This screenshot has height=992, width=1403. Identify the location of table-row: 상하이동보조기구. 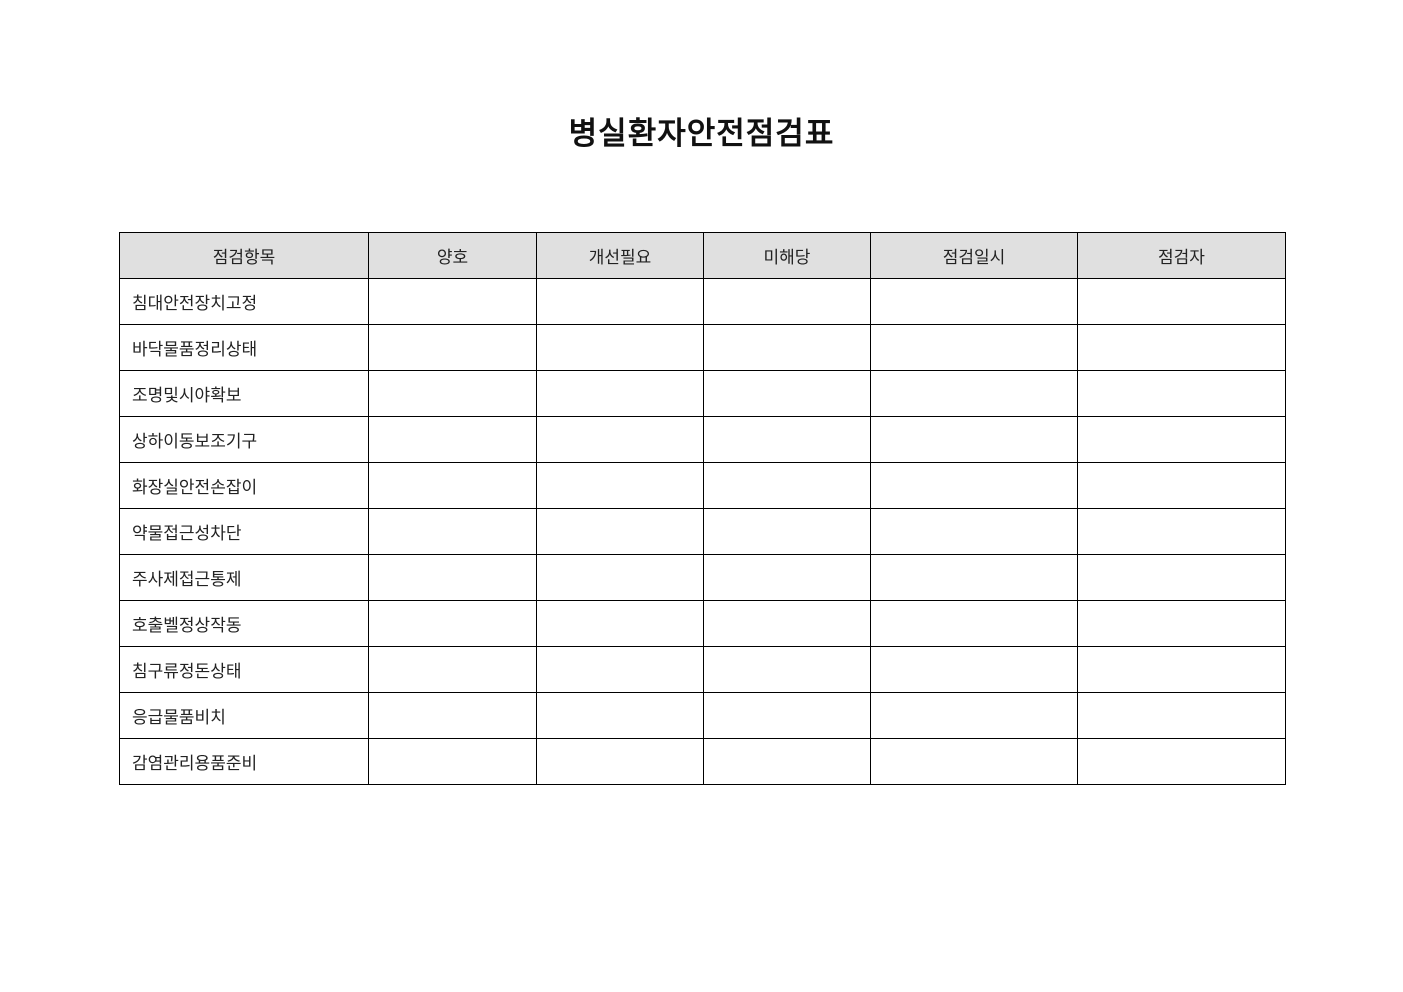
(702, 439).